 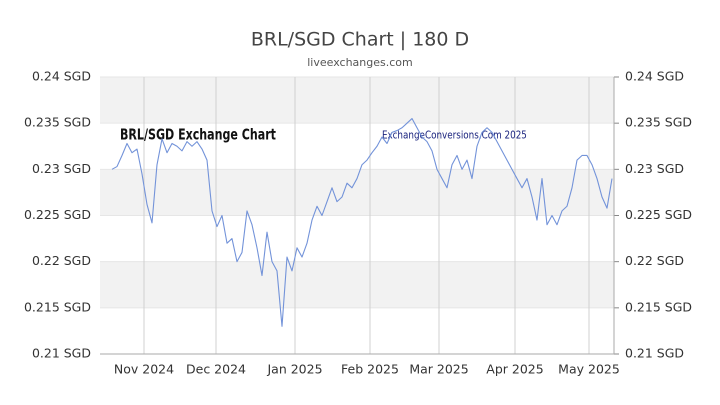 What do you see at coordinates (658, 122) in the screenshot?
I see `y2-tick-label: 0.235 SGD` at bounding box center [658, 122].